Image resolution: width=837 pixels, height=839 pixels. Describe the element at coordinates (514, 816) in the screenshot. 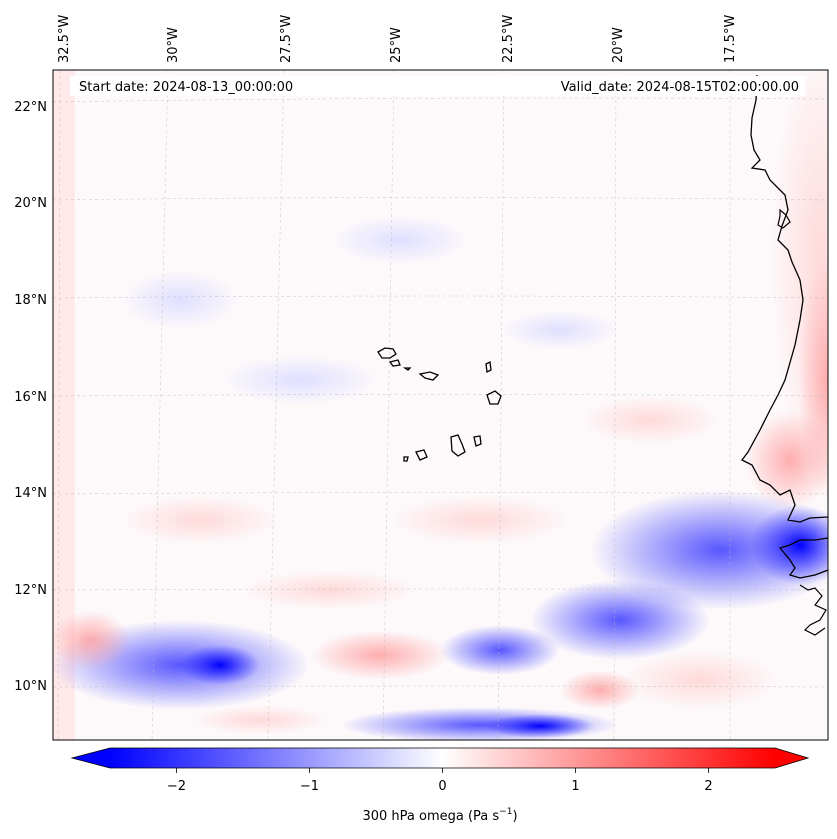

I see `colorbar-label-close: )` at that location.